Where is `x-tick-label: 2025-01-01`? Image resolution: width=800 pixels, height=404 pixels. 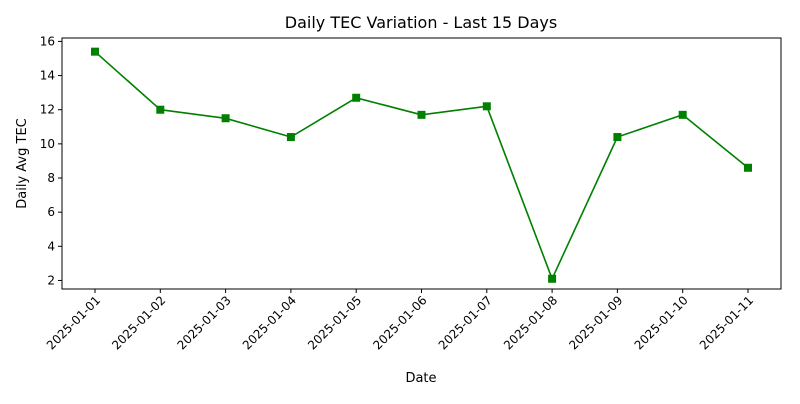
x-tick-label: 2025-01-01 is located at coordinates (73, 322).